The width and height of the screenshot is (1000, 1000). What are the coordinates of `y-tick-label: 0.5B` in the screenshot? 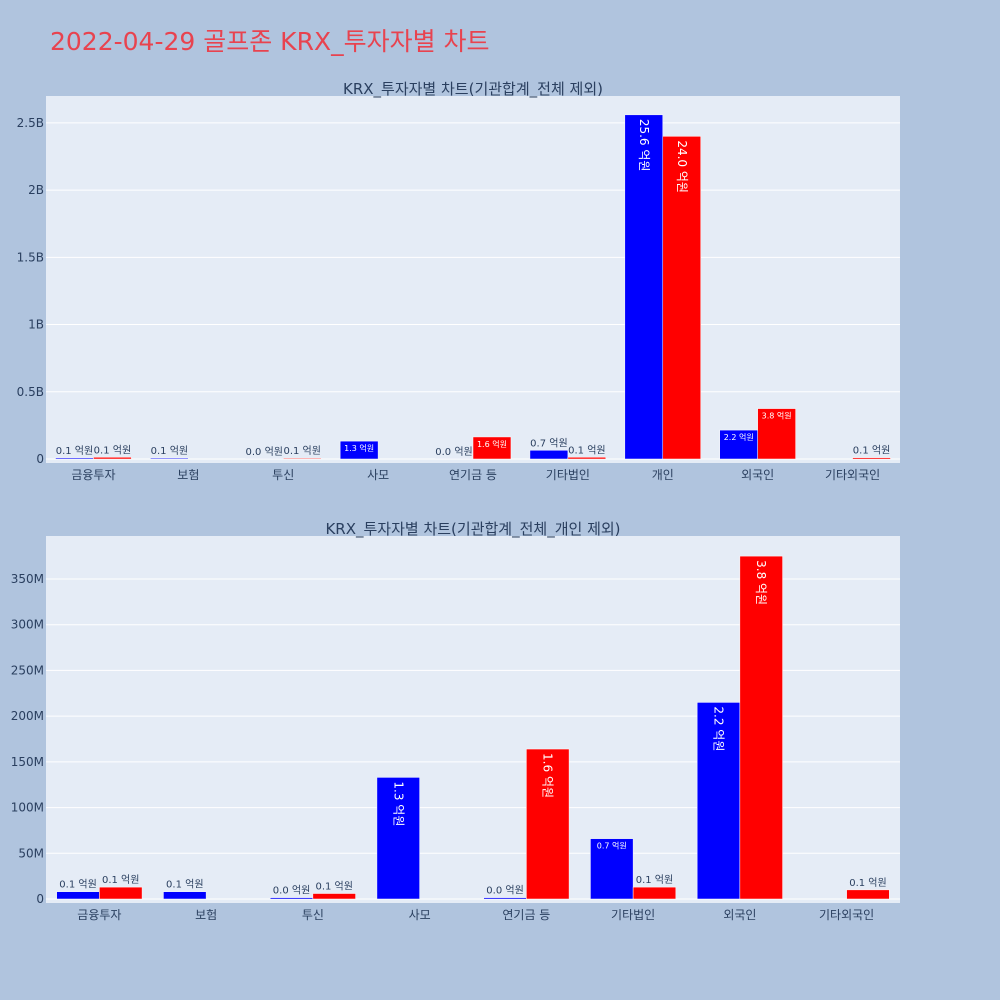 It's located at (30, 392).